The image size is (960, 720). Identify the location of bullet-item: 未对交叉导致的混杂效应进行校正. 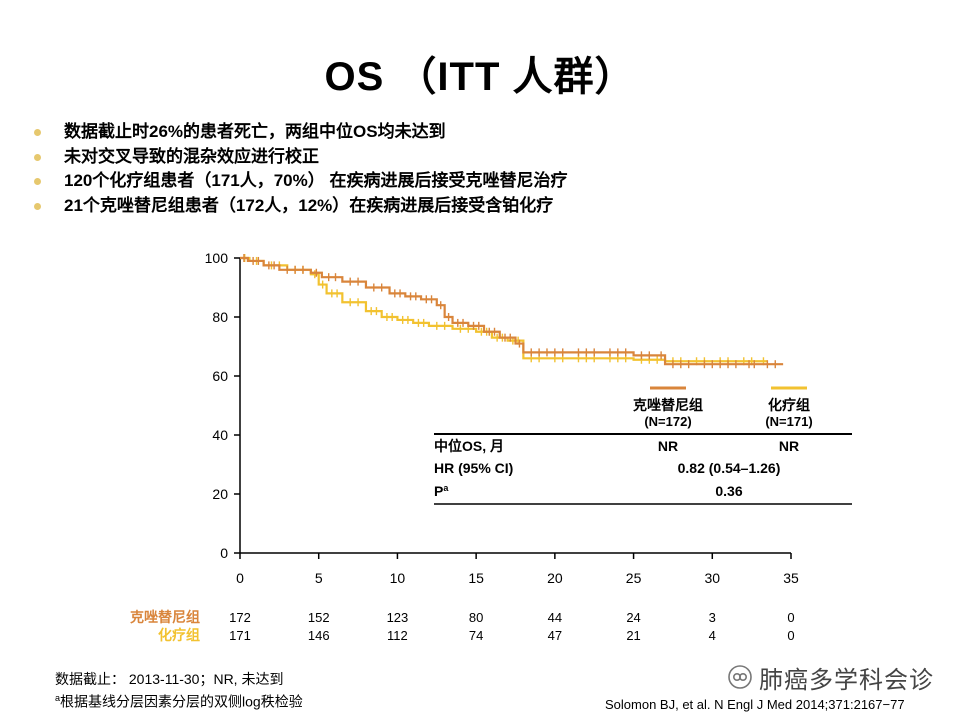
(300, 157).